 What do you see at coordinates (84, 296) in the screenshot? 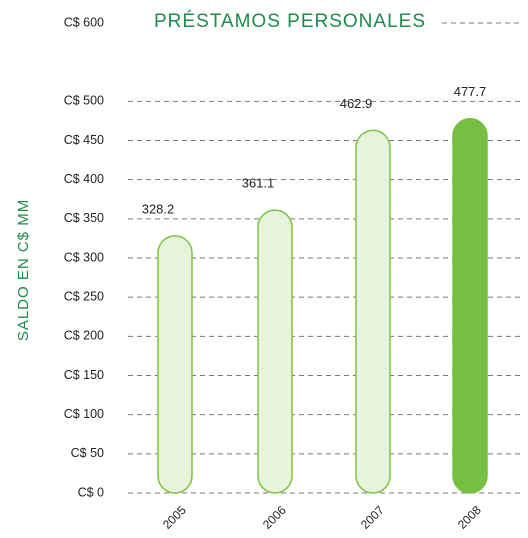
I see `y-tick-label: C$ 250` at bounding box center [84, 296].